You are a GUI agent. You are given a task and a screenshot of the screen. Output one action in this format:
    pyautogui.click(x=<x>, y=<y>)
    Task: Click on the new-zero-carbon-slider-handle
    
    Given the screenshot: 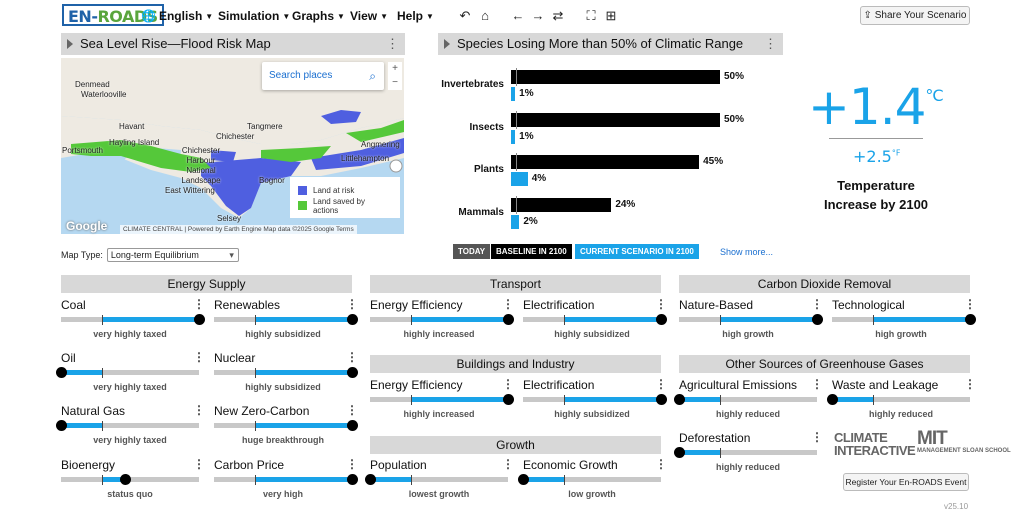 What is the action you would take?
    pyautogui.click(x=352, y=425)
    